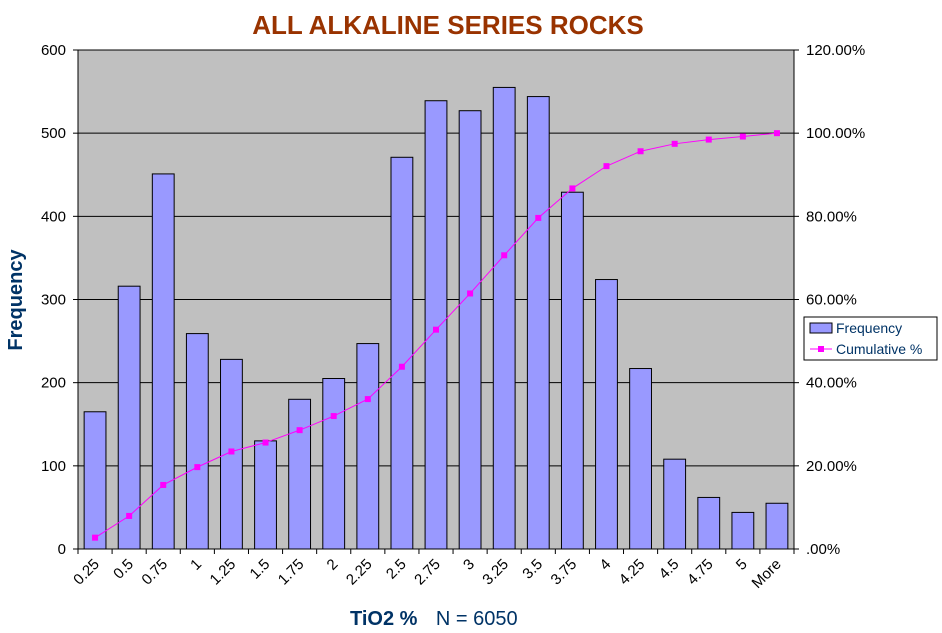 This screenshot has height=633, width=942. I want to click on x-tick-label: 4.5, so click(669, 569).